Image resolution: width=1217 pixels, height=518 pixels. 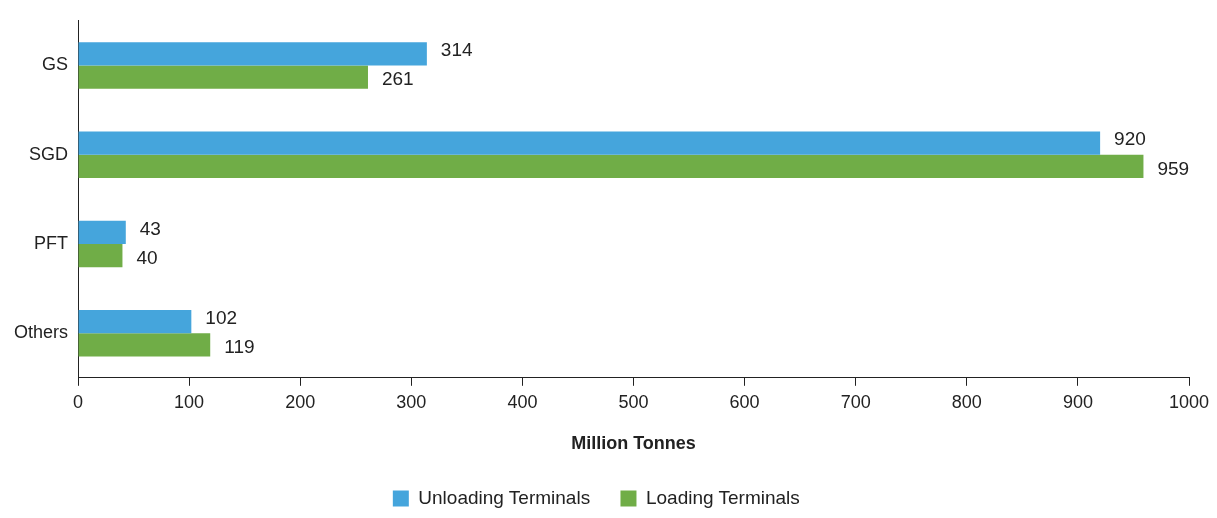 I want to click on y-tick-label: SGD, so click(x=49, y=153).